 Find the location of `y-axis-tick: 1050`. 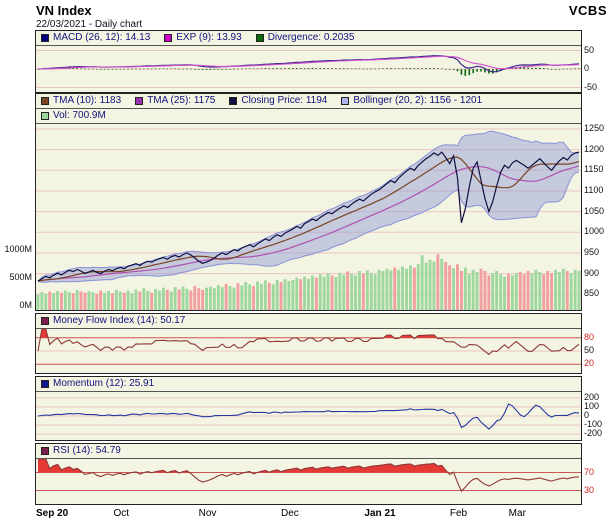

y-axis-tick: 1050 is located at coordinates (594, 210).